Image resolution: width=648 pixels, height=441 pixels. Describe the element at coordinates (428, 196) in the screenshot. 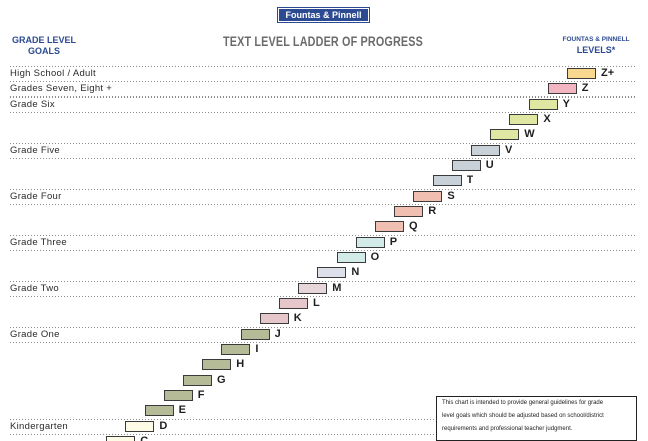

I see `level-box-s` at that location.